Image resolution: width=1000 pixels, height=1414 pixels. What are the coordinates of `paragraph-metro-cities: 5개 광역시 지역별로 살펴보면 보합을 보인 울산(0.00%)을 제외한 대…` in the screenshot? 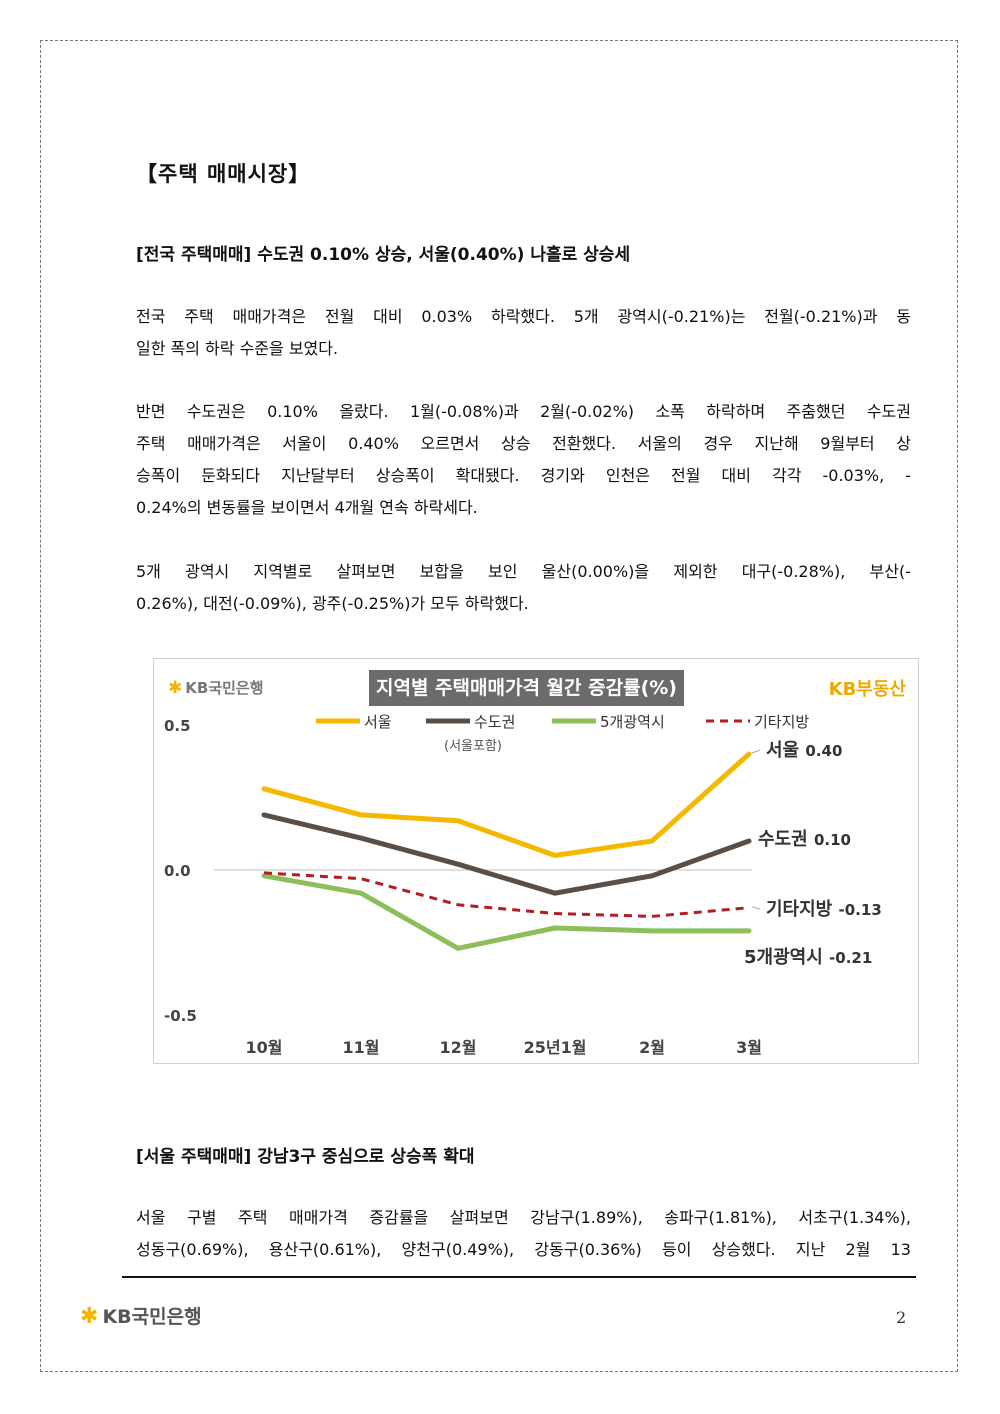 It's located at (523, 588).